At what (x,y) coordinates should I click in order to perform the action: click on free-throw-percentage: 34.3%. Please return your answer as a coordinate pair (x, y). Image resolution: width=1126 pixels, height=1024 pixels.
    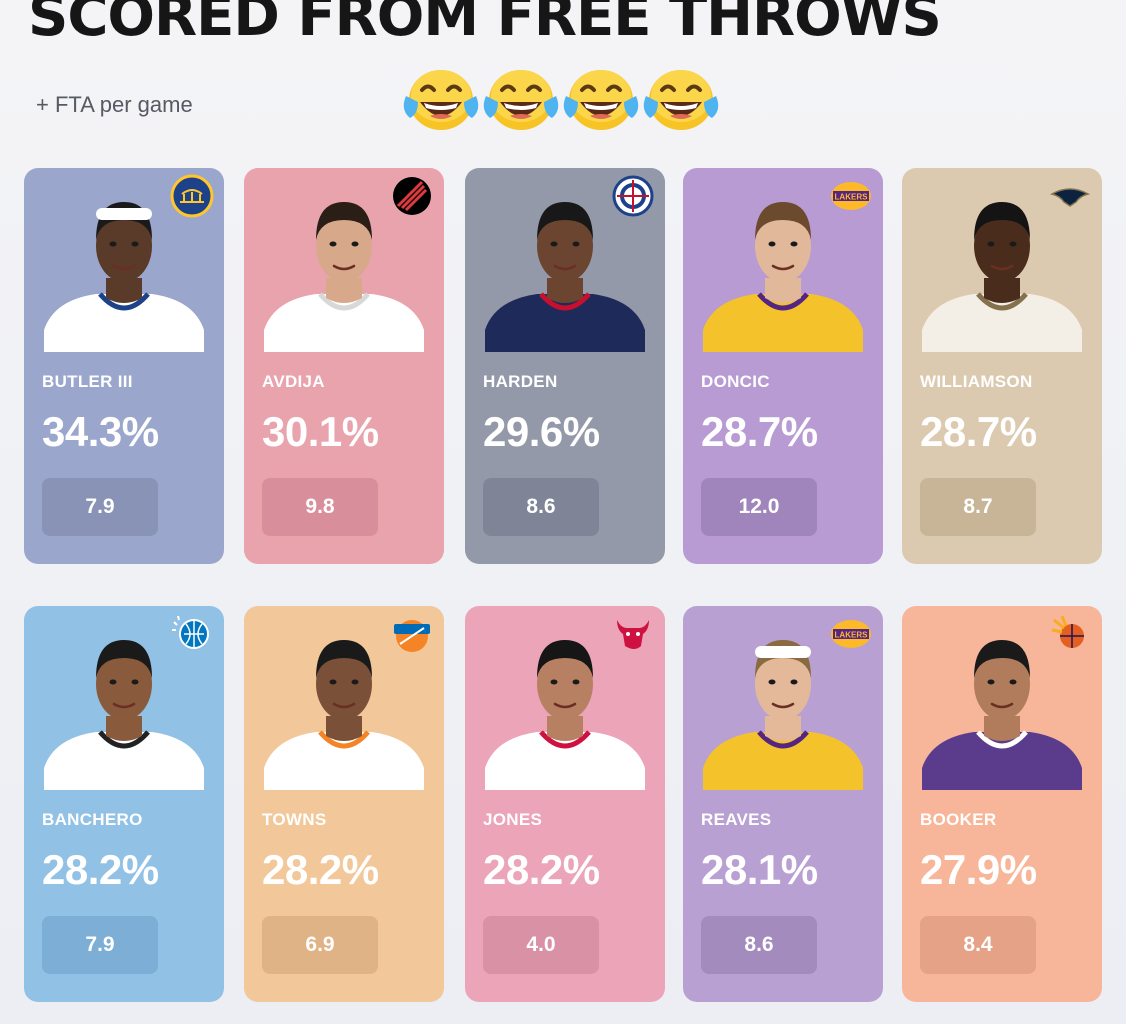
    Looking at the image, I should click on (100, 431).